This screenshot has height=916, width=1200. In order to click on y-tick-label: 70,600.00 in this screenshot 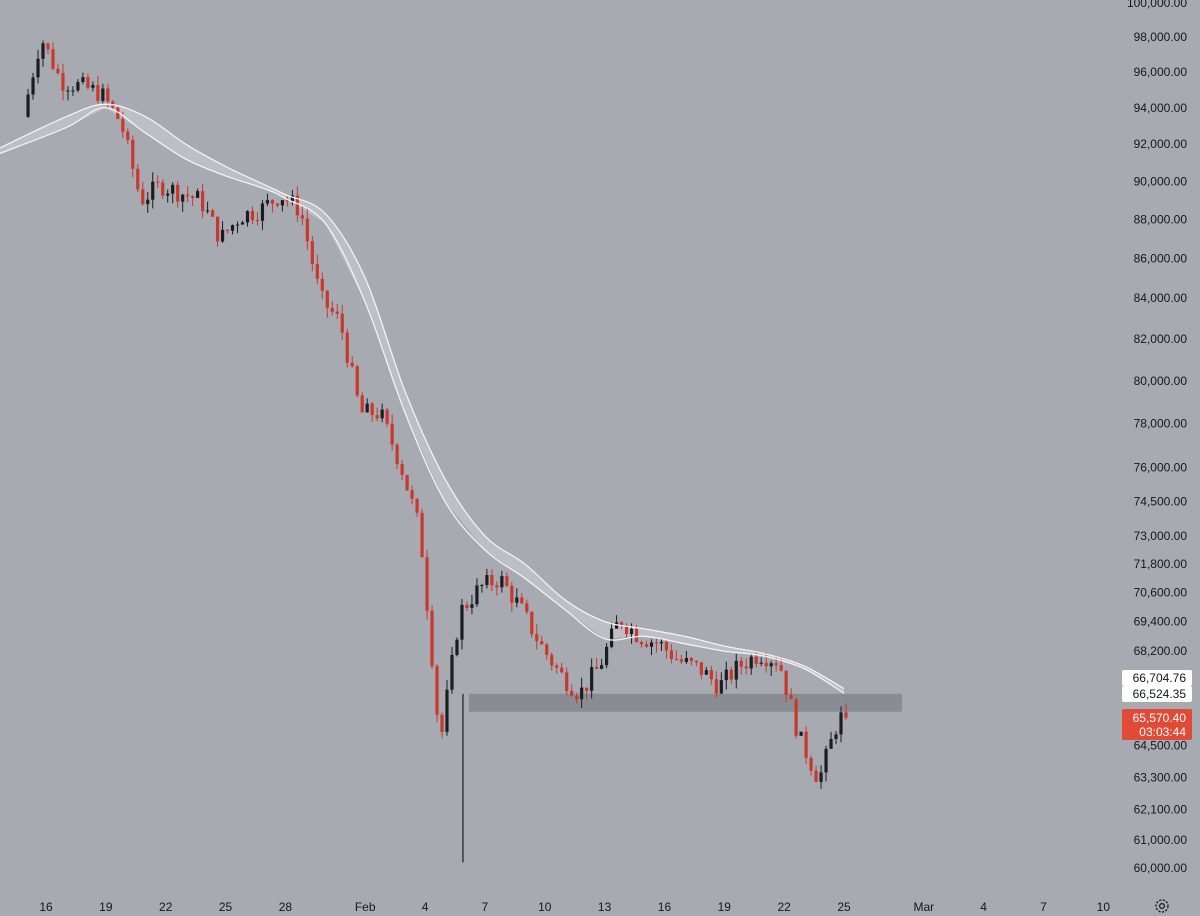, I will do `click(1161, 593)`.